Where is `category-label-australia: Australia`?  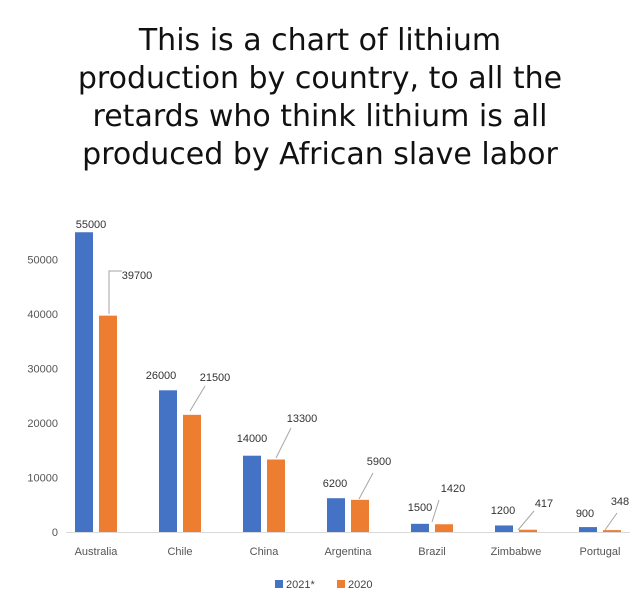 category-label-australia: Australia is located at coordinates (97, 552).